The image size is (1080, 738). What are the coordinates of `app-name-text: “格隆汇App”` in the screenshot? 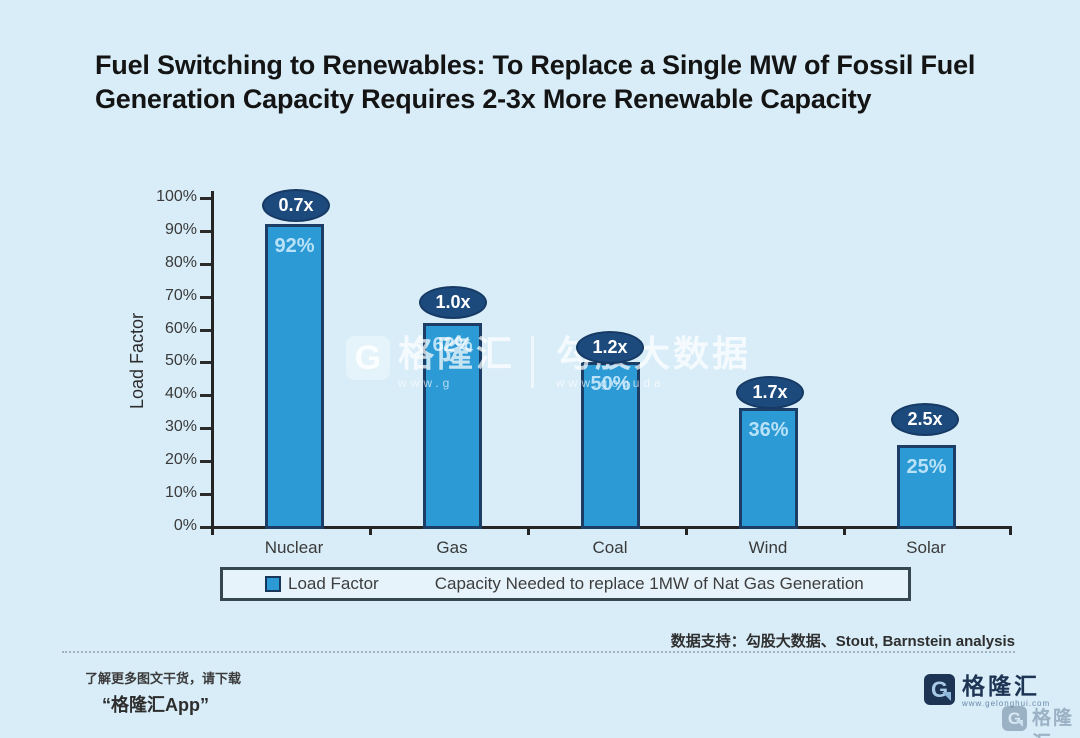 It's located at (155, 705).